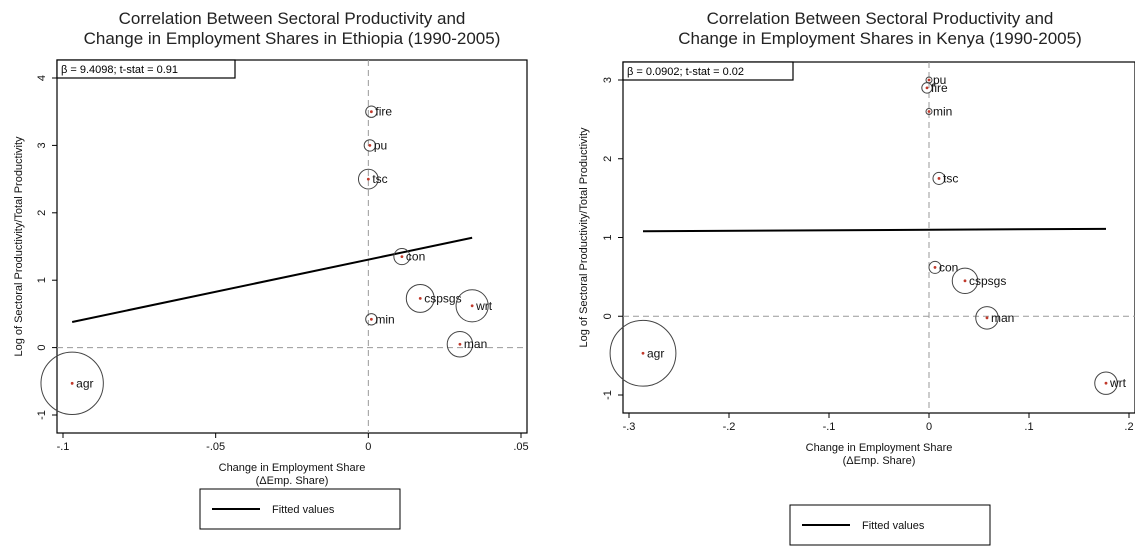 This screenshot has height=548, width=1135. What do you see at coordinates (685, 72) in the screenshot?
I see `c2-annotation-text: β = 0.0902; t-stat = 0.02` at bounding box center [685, 72].